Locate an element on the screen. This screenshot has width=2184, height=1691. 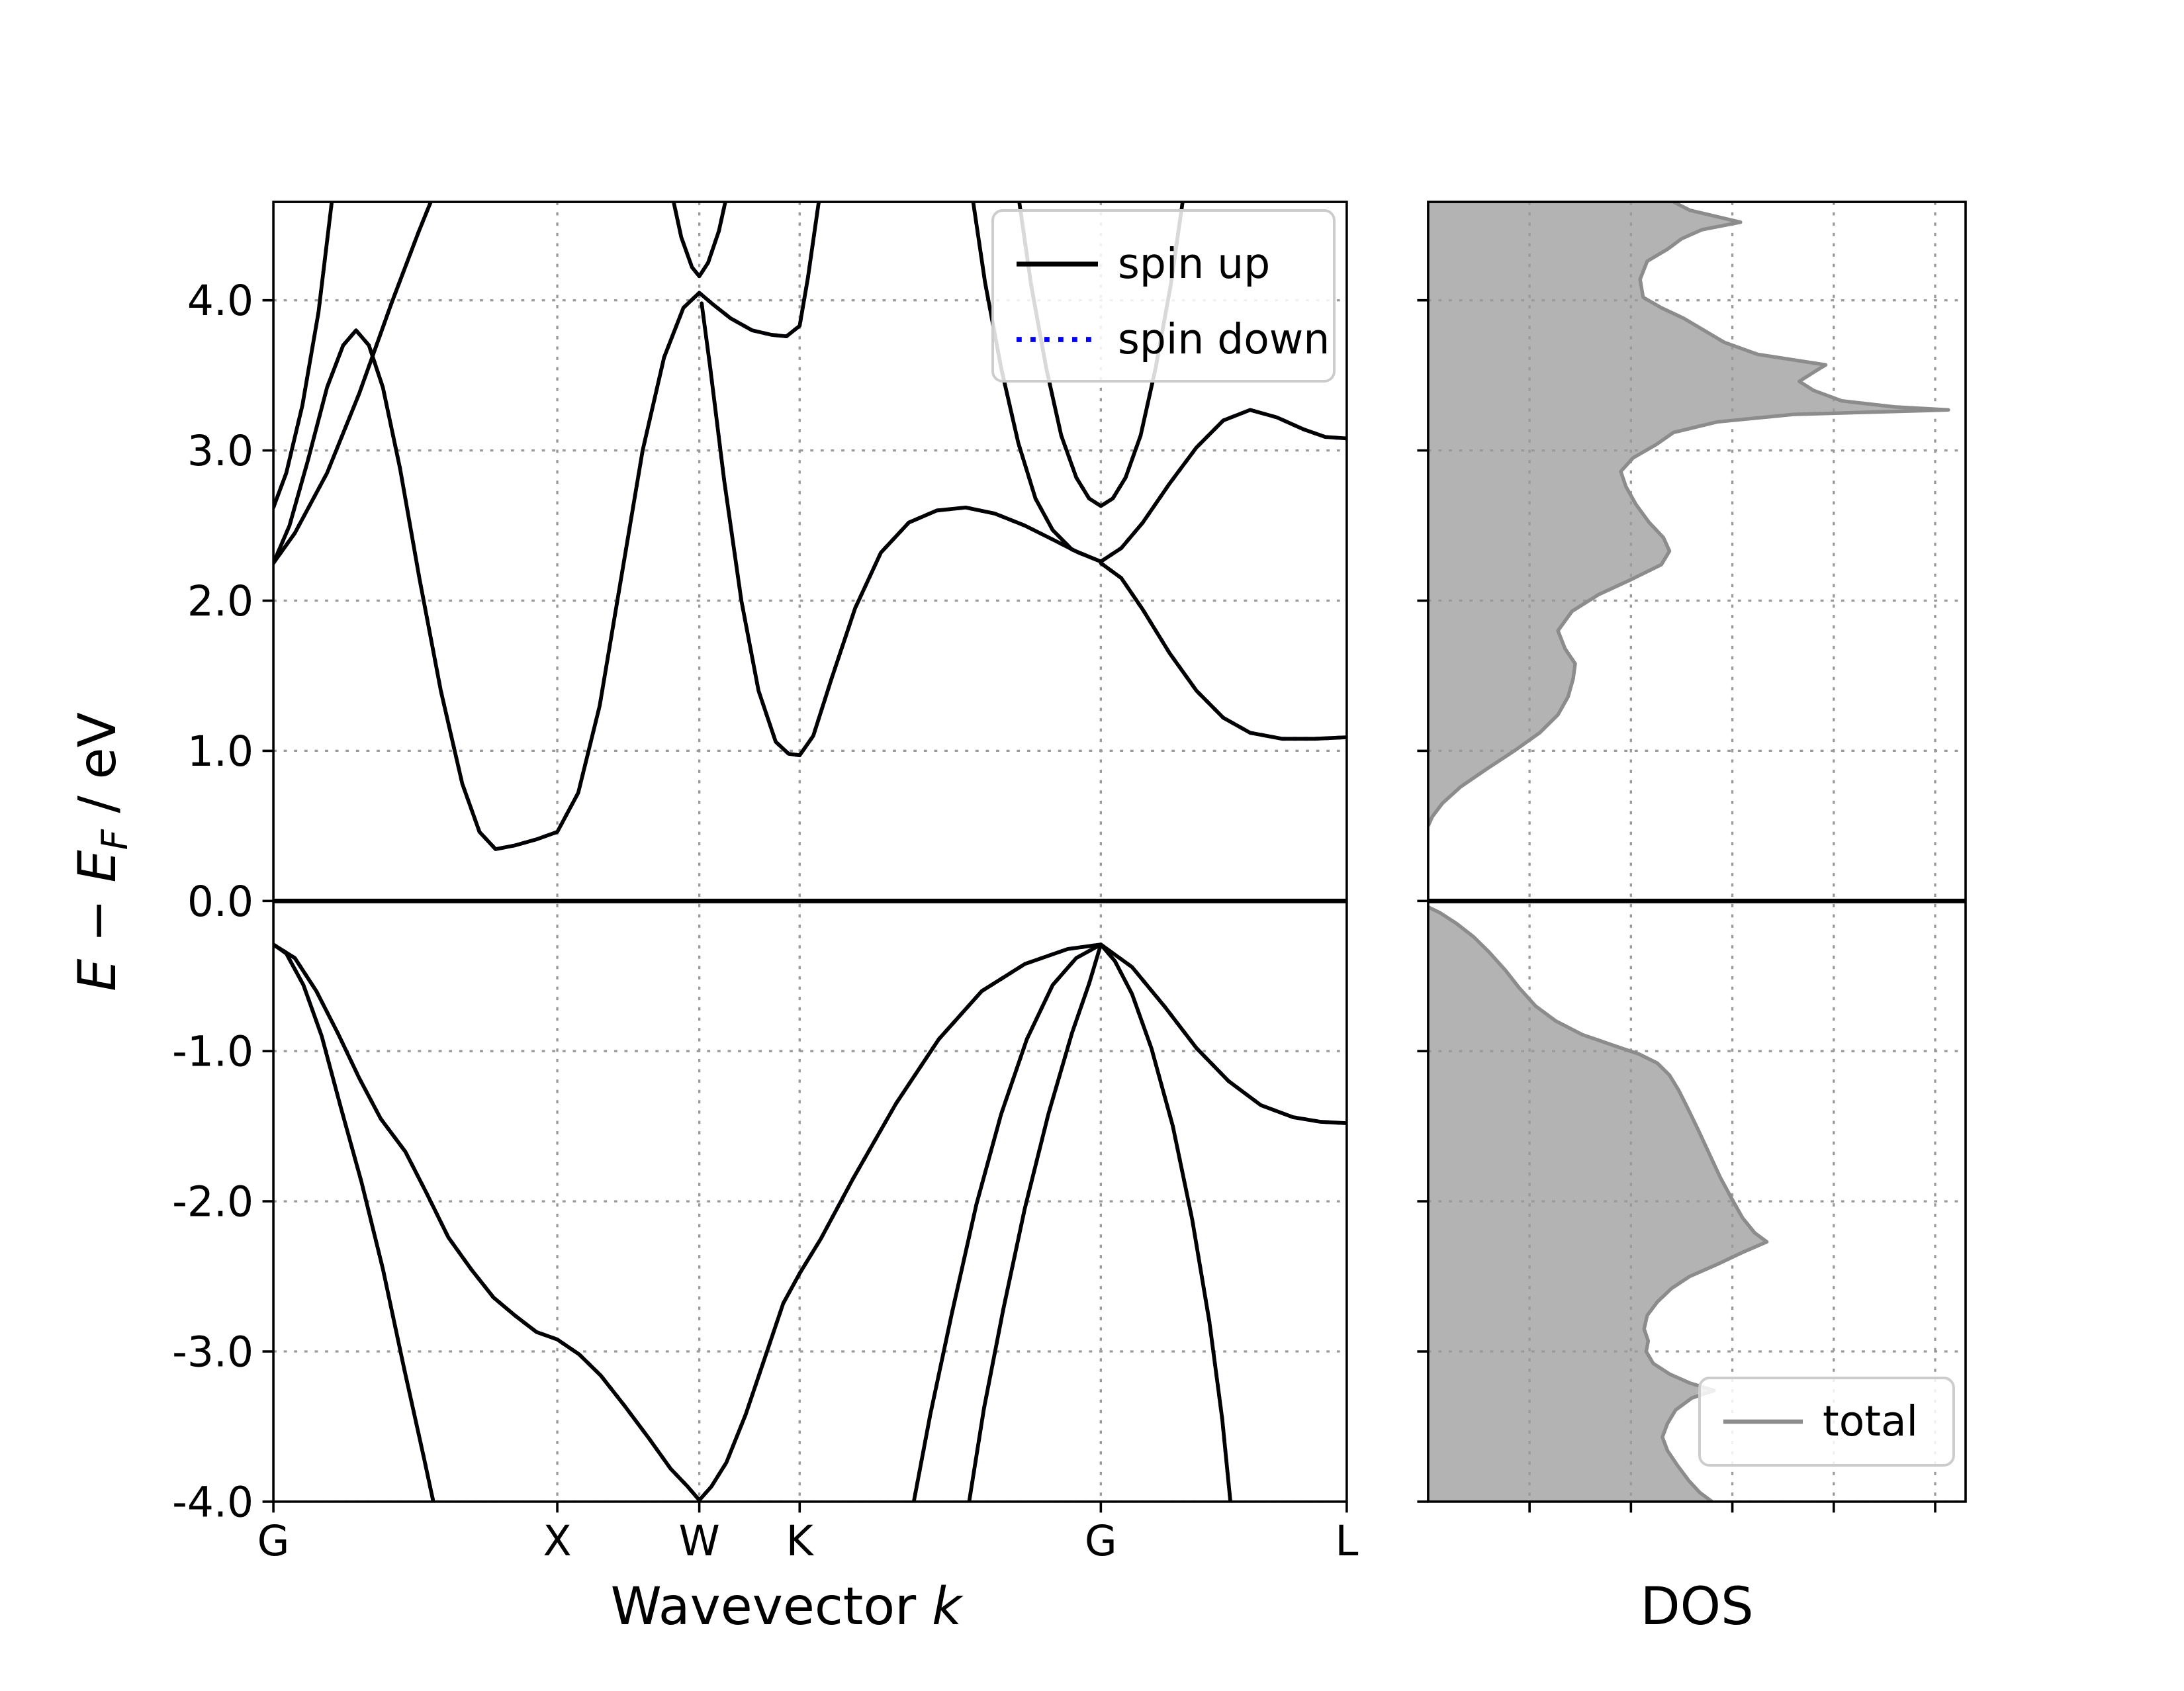
legend-total: total is located at coordinates (1826, 1422).